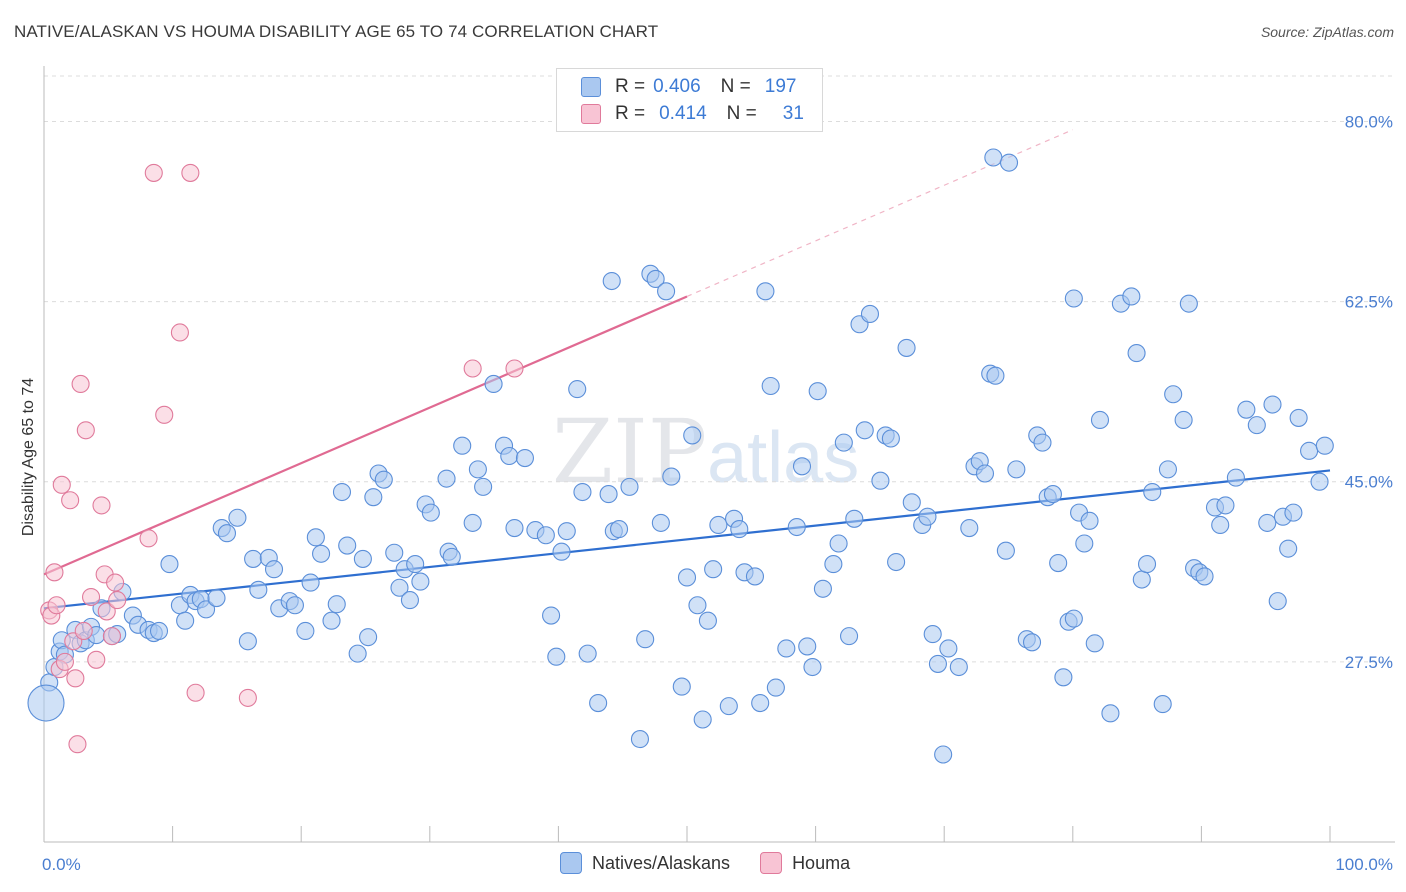 The image size is (1406, 892). Describe the element at coordinates (692, 114) in the screenshot. I see `legend-row-houma: R = 0.414 N = 31` at that location.